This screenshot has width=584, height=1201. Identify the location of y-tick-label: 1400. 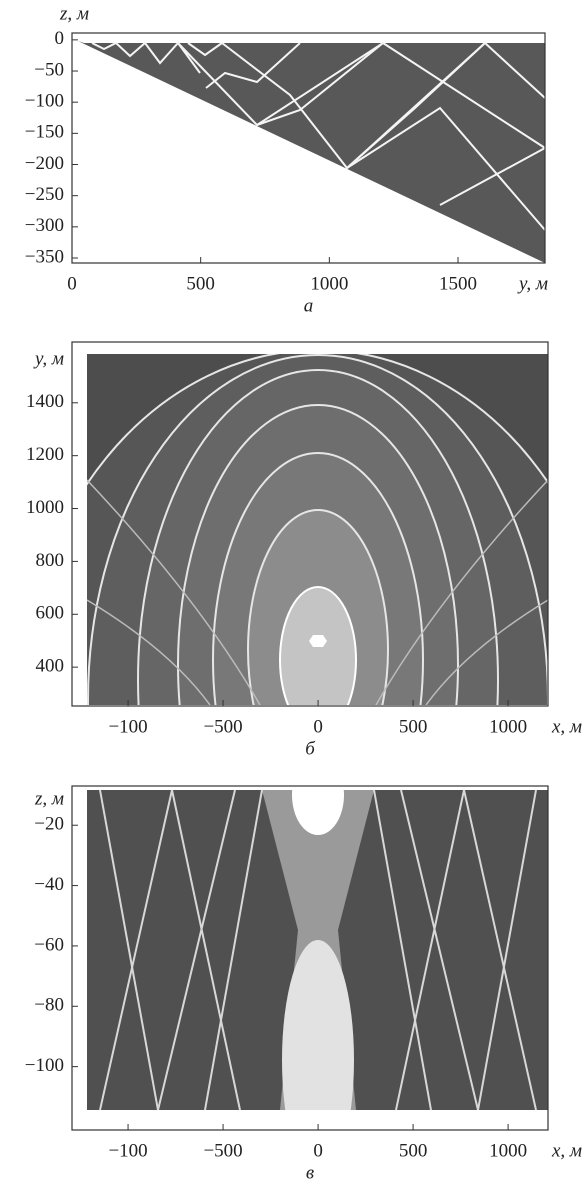
(45, 401).